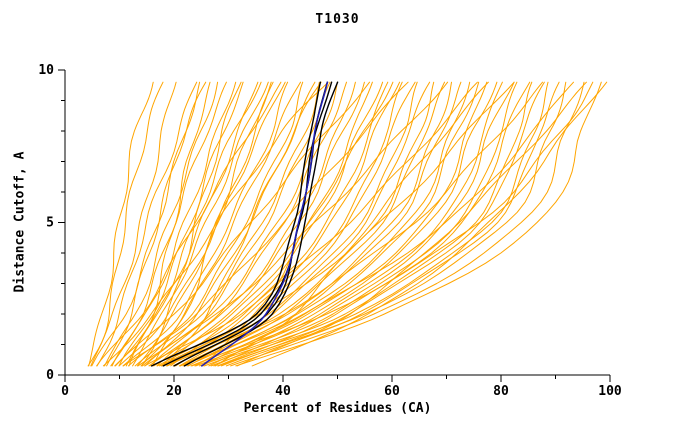  What do you see at coordinates (610, 391) in the screenshot?
I see `x-tick-label: 100` at bounding box center [610, 391].